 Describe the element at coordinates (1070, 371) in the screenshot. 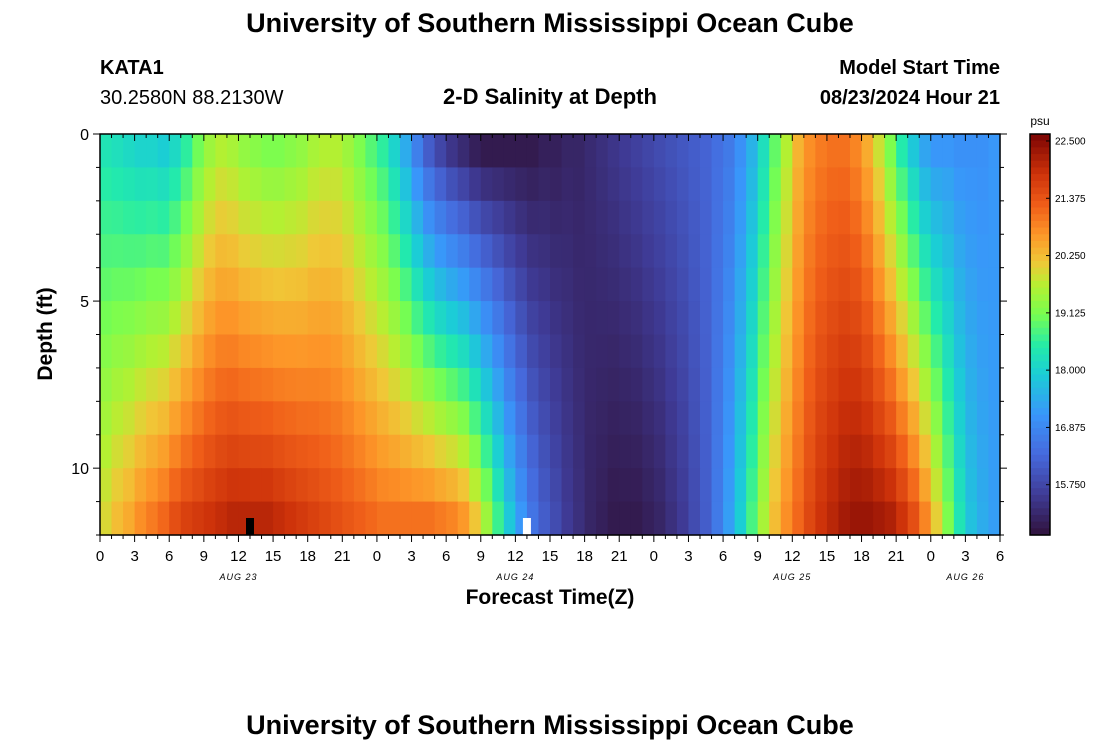

I see `colorbar-tick-label: 18.000` at that location.